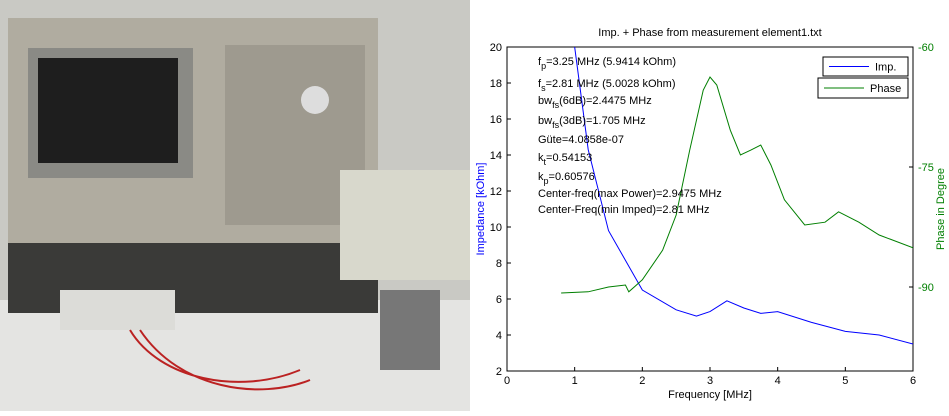  What do you see at coordinates (499, 300) in the screenshot?
I see `y-tick-label: 6` at bounding box center [499, 300].